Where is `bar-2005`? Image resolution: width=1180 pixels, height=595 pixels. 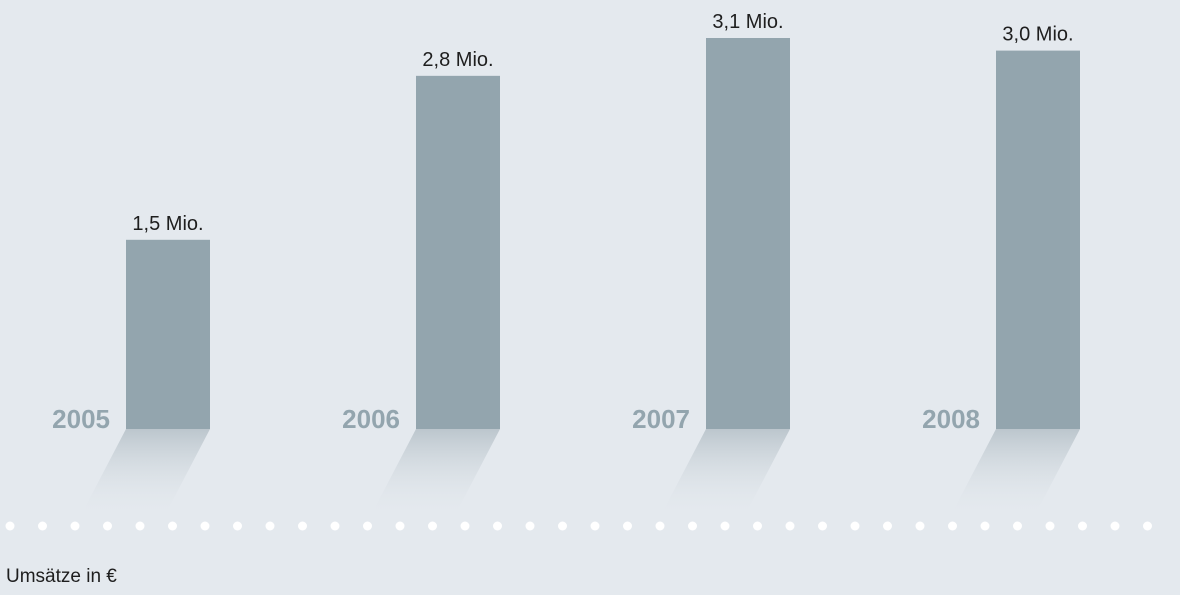
bar-2005 is located at coordinates (168, 334).